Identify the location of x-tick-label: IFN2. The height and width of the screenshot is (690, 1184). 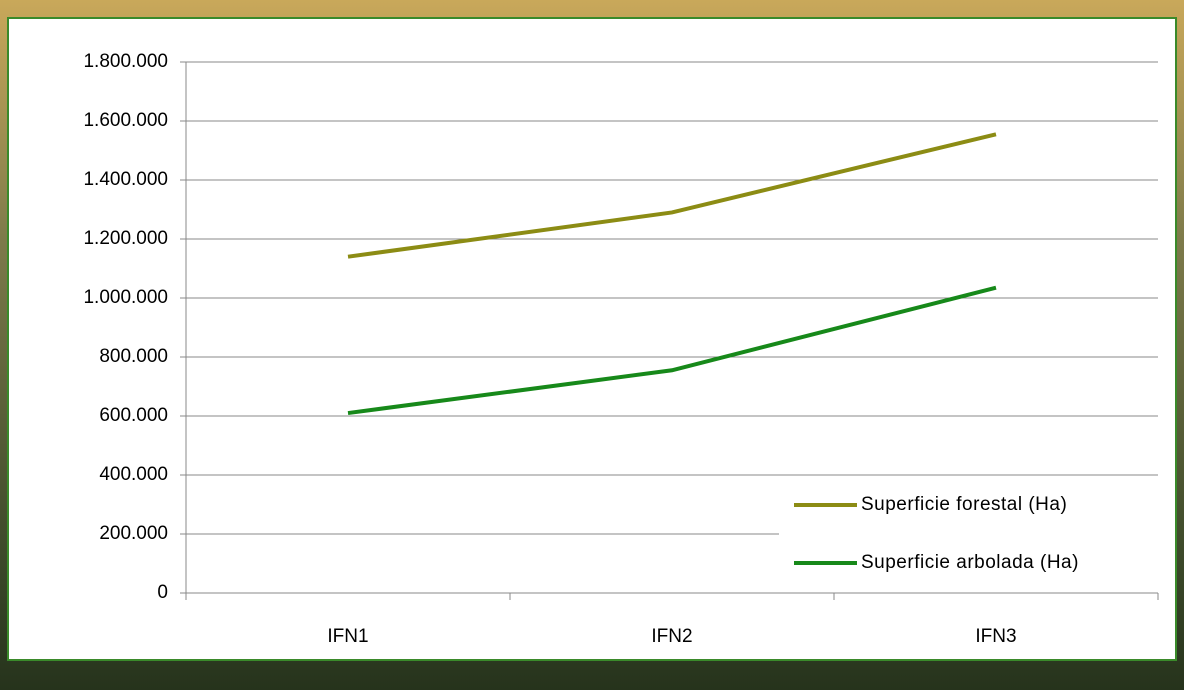
(671, 636).